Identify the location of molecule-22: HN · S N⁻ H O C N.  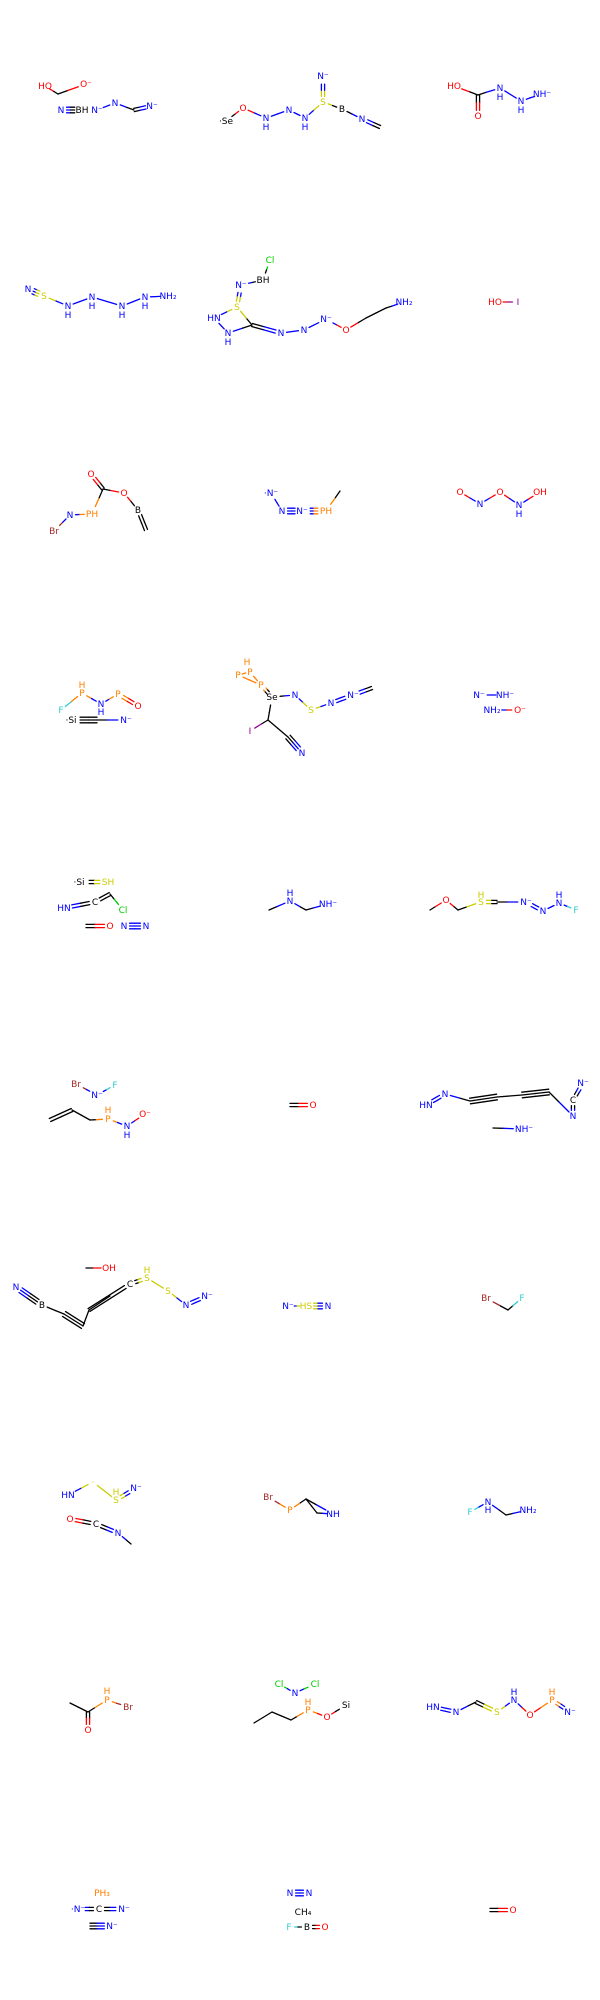
(101, 1511).